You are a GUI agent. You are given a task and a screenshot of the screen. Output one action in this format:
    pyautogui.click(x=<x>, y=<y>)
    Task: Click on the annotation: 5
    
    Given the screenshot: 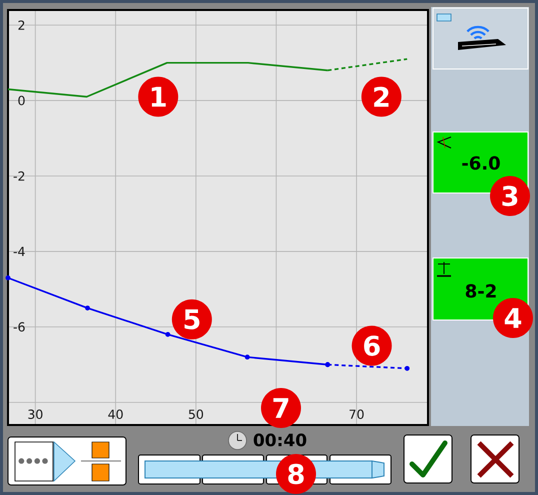 What is the action you would take?
    pyautogui.click(x=192, y=319)
    